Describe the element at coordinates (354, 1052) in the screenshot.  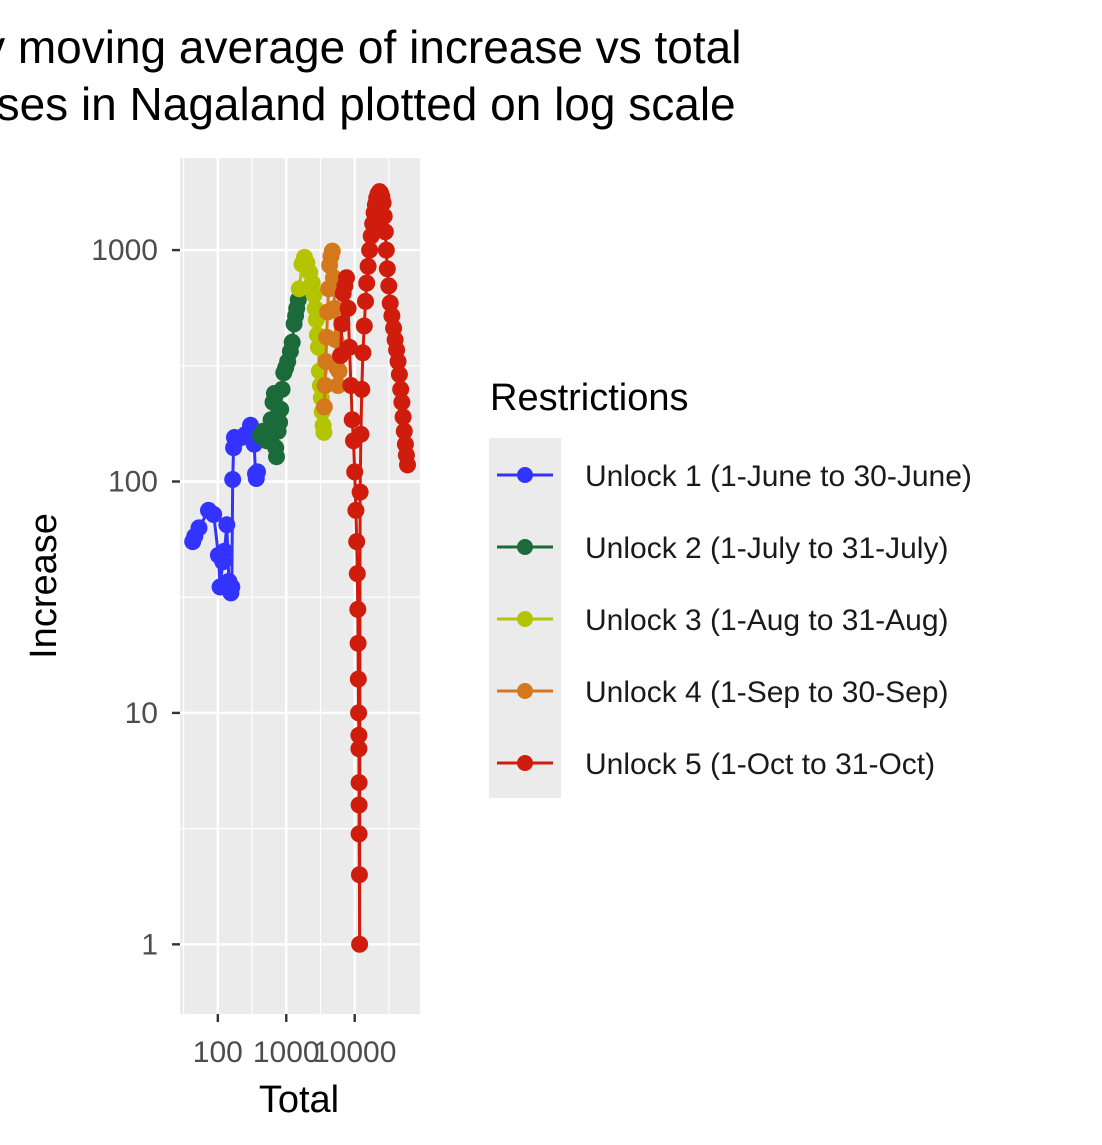
I see `x-tick-label-10000: 10000` at that location.